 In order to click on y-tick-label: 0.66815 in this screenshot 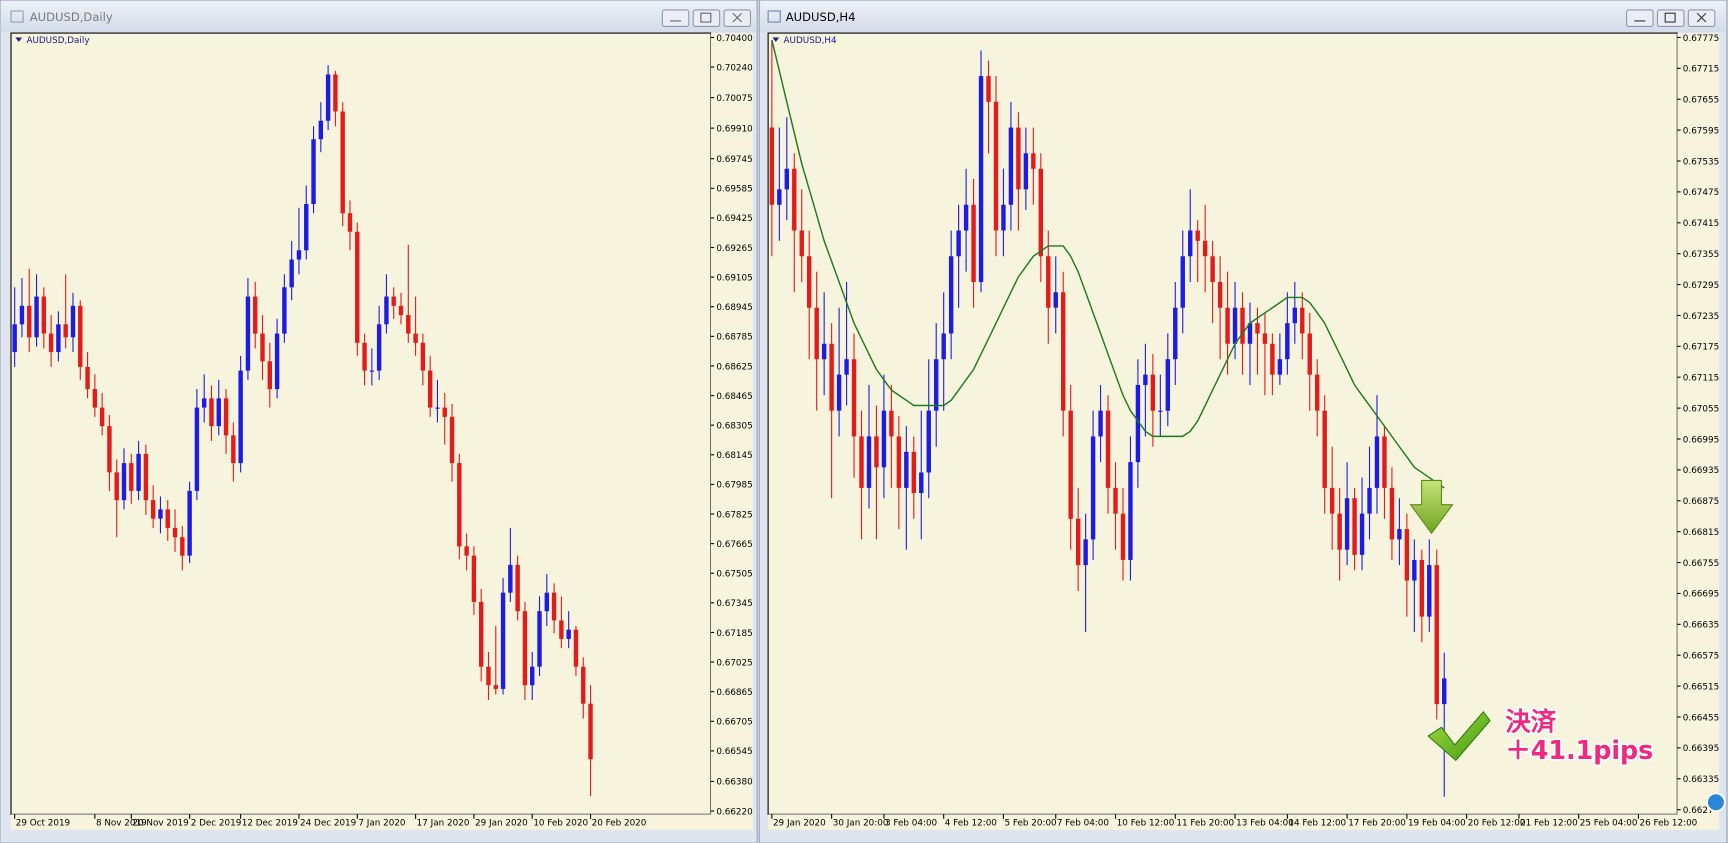, I will do `click(1701, 533)`.